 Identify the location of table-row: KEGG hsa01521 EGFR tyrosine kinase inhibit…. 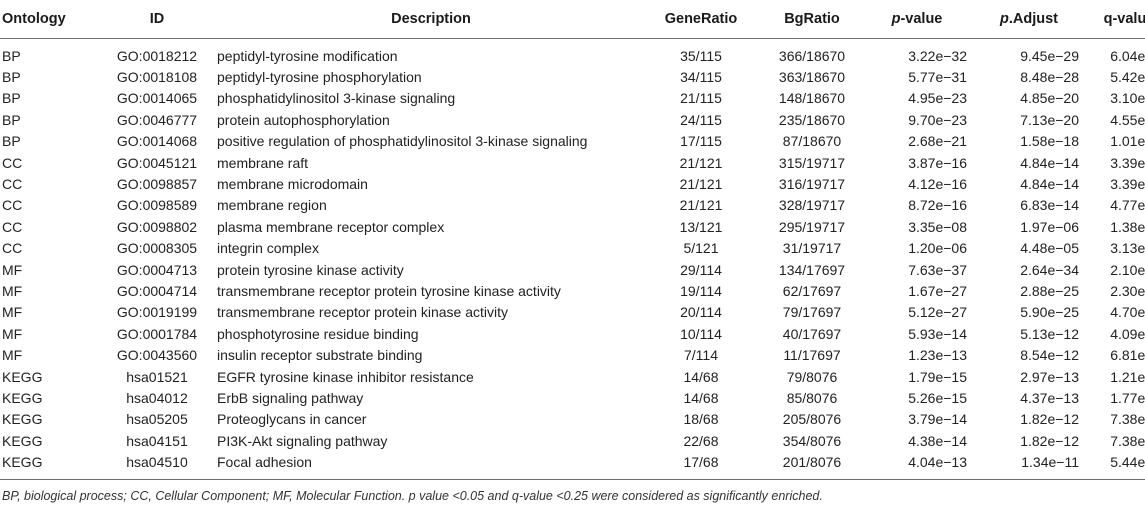
(572, 377).